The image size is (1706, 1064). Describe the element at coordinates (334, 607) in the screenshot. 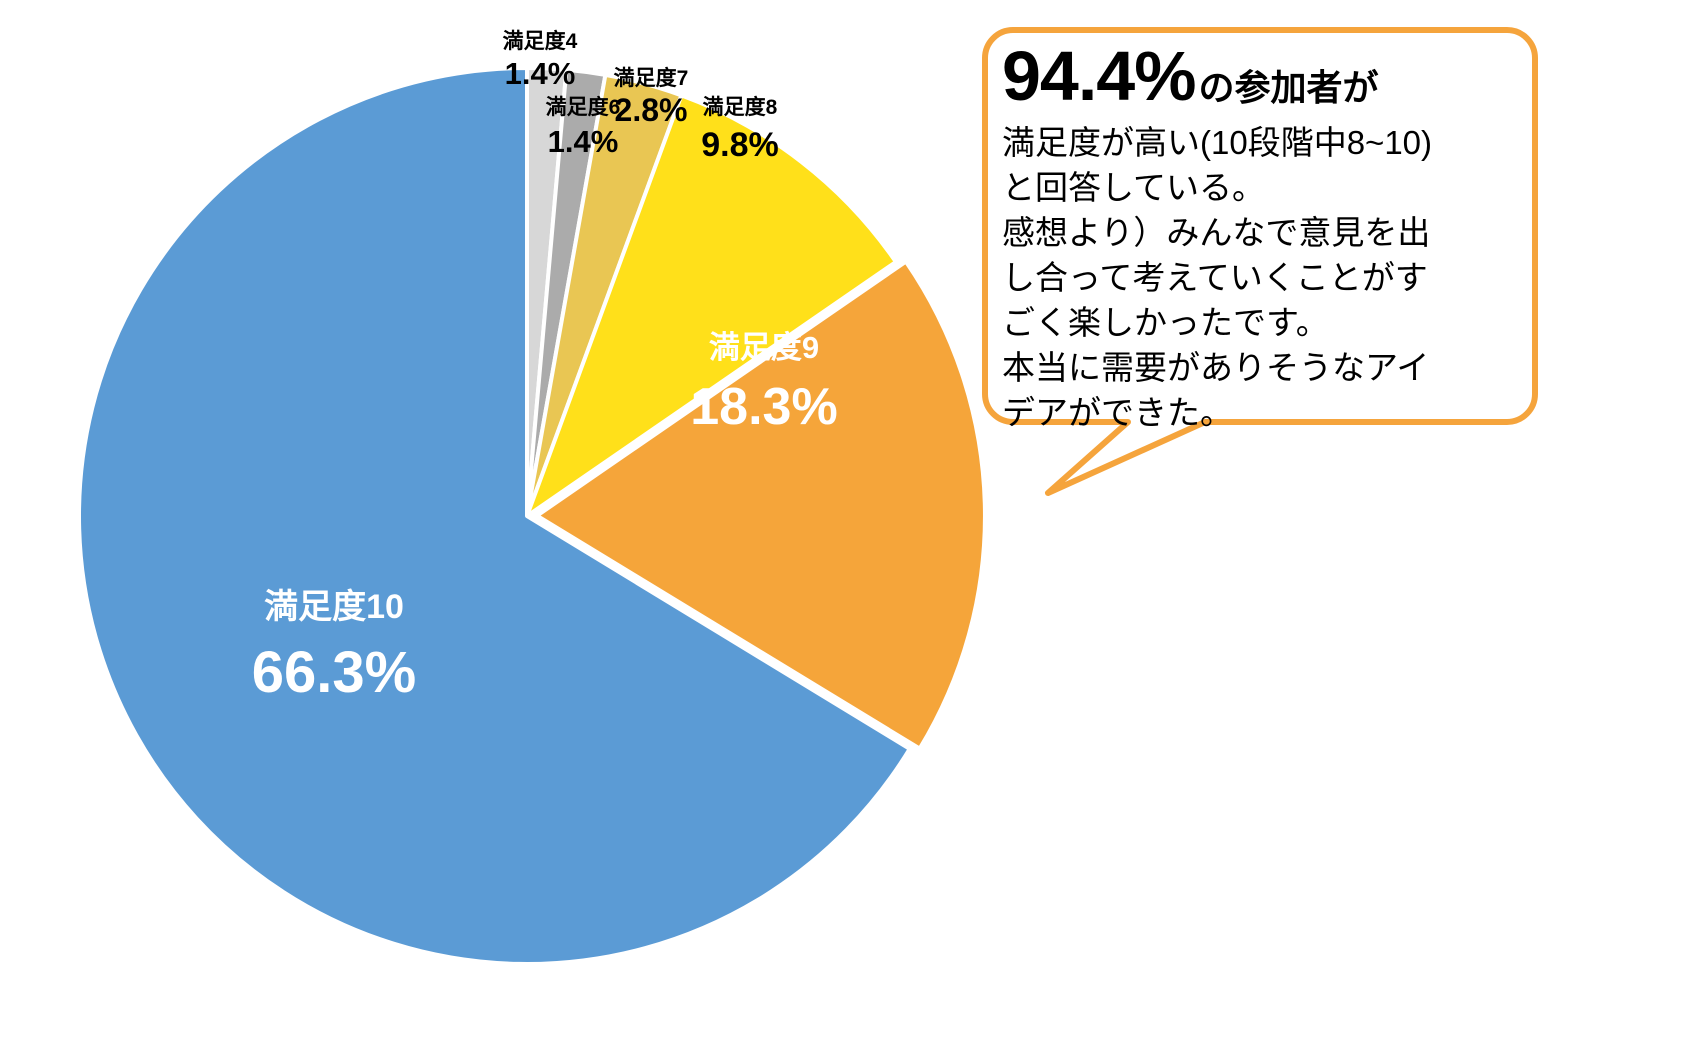

I see `pie-label-name: 満足度10` at that location.